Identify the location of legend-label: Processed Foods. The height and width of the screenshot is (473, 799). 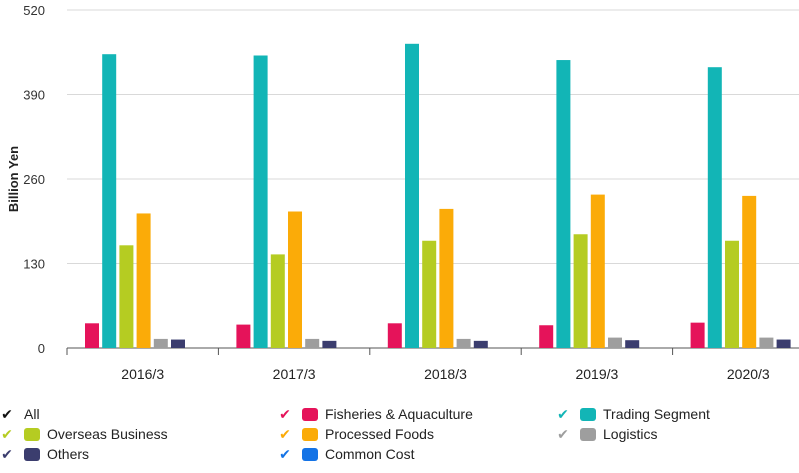
(379, 434).